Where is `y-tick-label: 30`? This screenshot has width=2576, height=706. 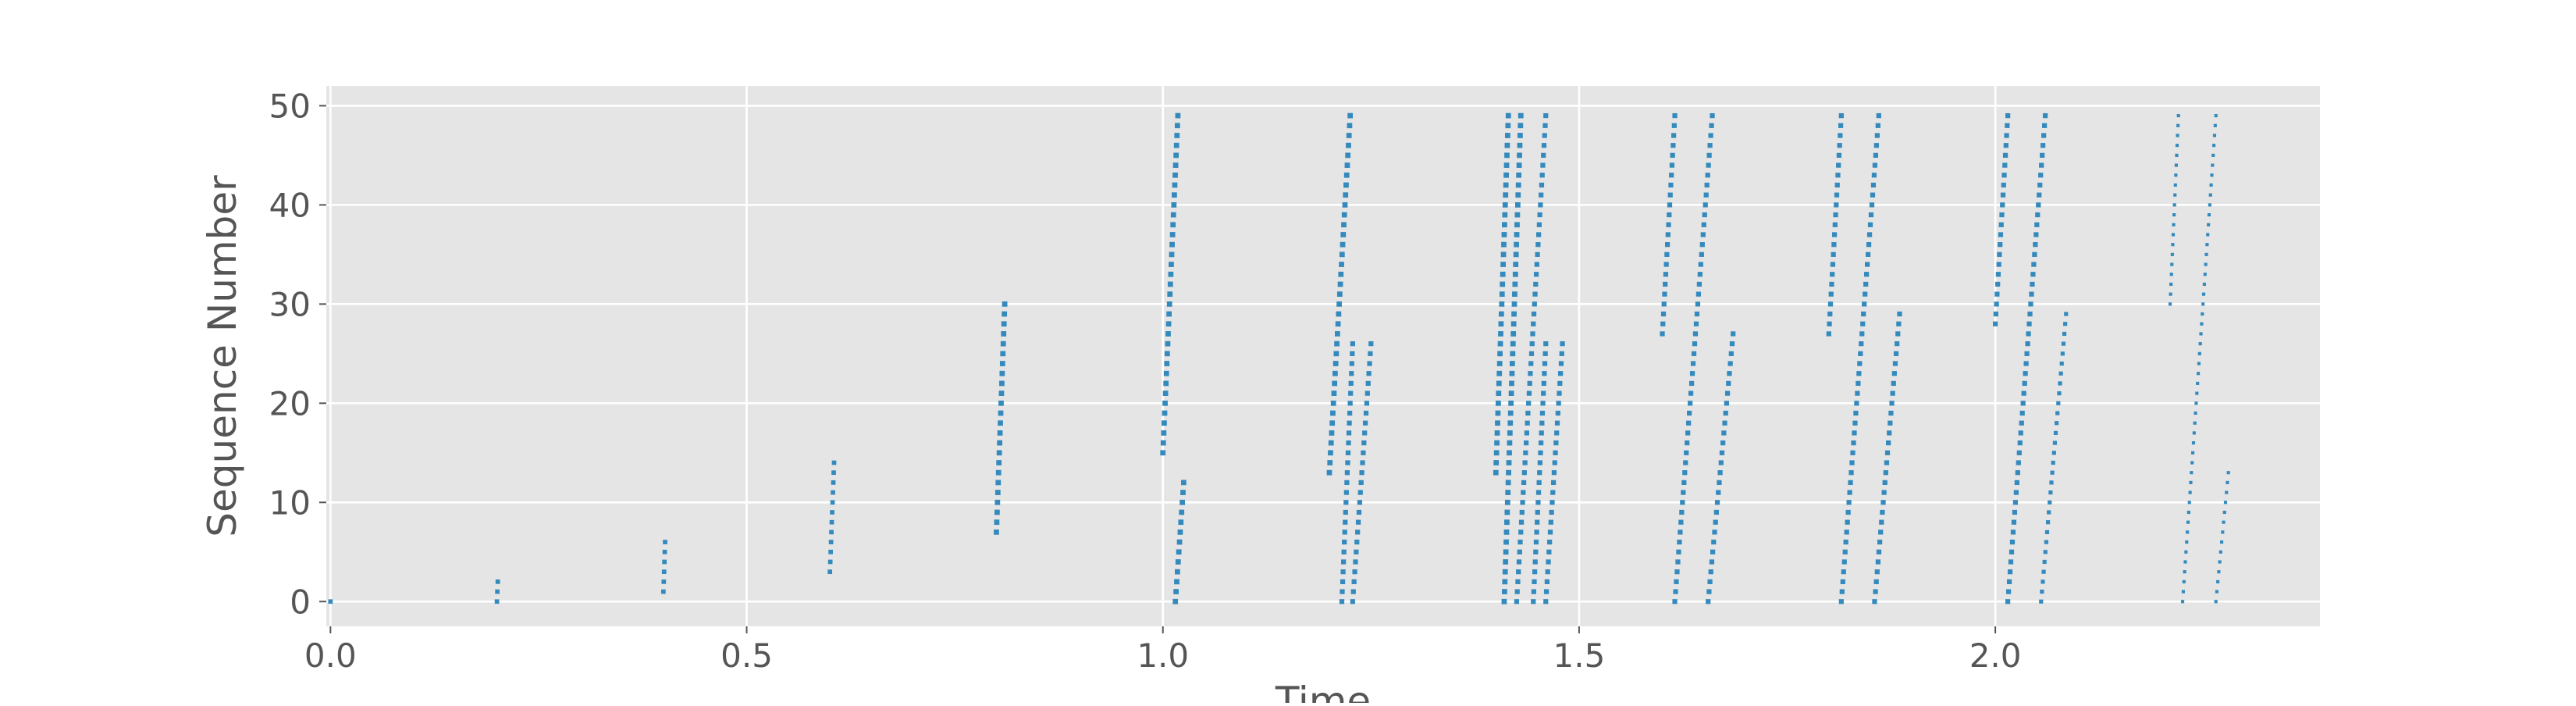 y-tick-label: 30 is located at coordinates (290, 304).